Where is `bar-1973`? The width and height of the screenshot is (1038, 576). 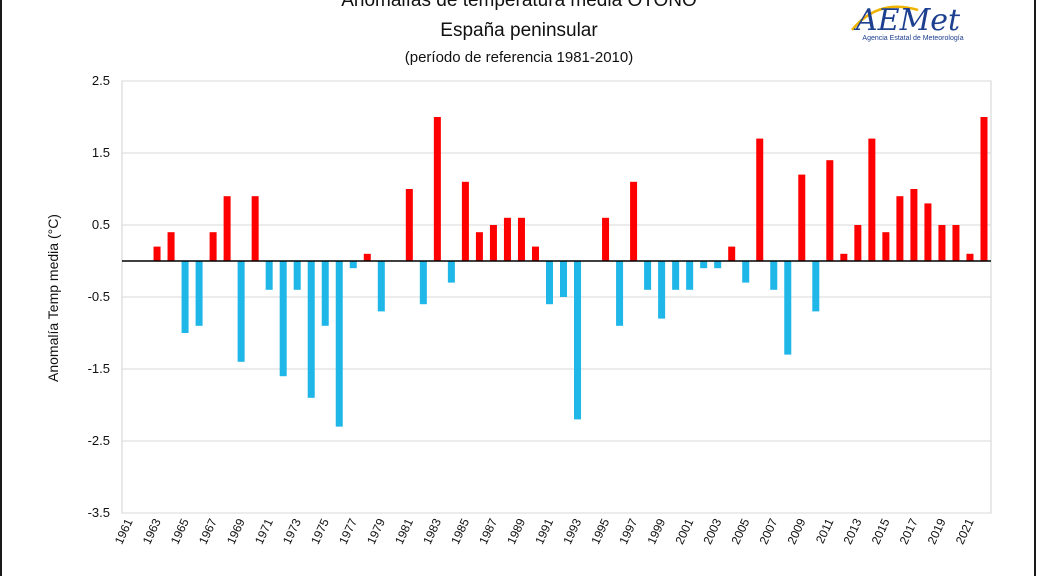 bar-1973 is located at coordinates (297, 275).